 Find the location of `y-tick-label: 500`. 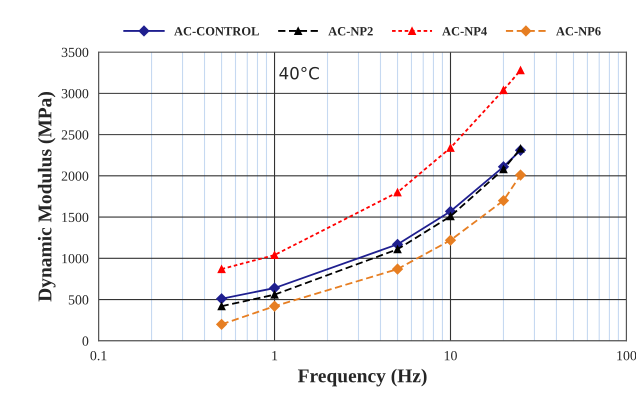

y-tick-label: 500 is located at coordinates (78, 300).